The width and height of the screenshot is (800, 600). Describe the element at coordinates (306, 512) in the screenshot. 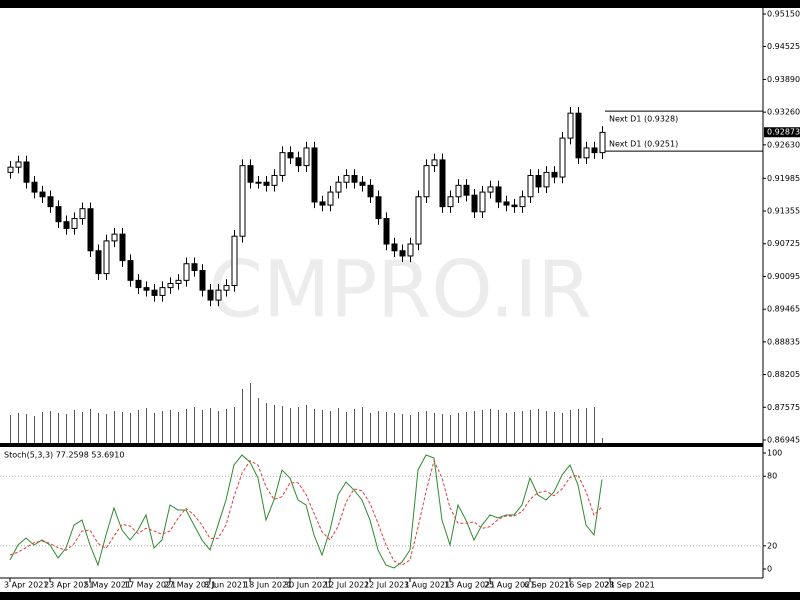

I see `stoch-line` at that location.